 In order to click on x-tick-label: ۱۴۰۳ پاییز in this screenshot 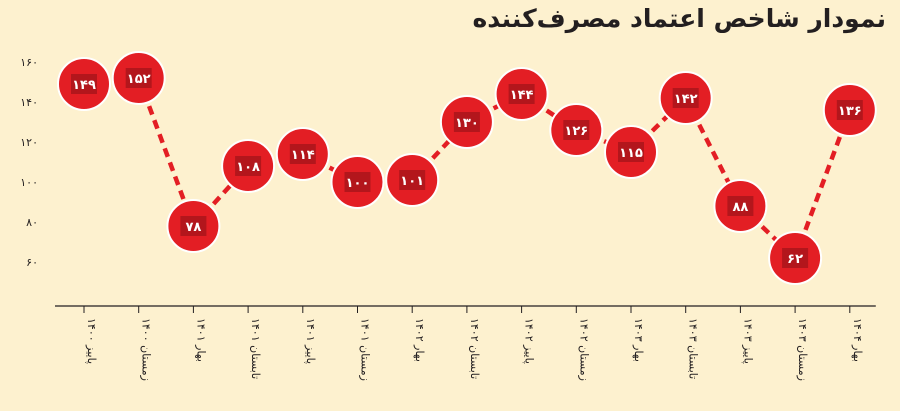, I will do `click(747, 341)`.